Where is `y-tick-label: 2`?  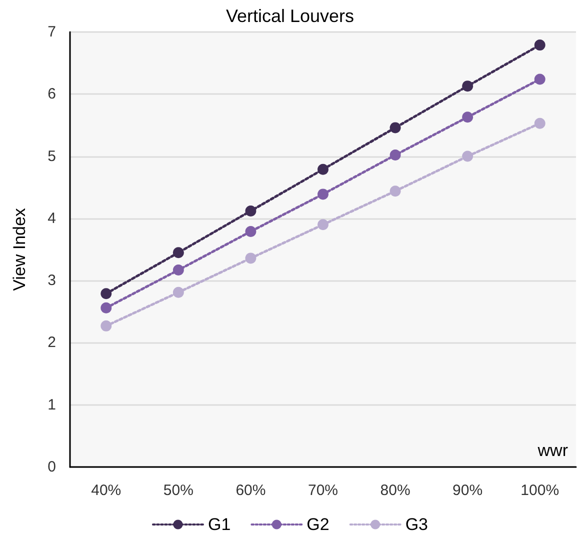
y-tick-label: 2 is located at coordinates (52, 343).